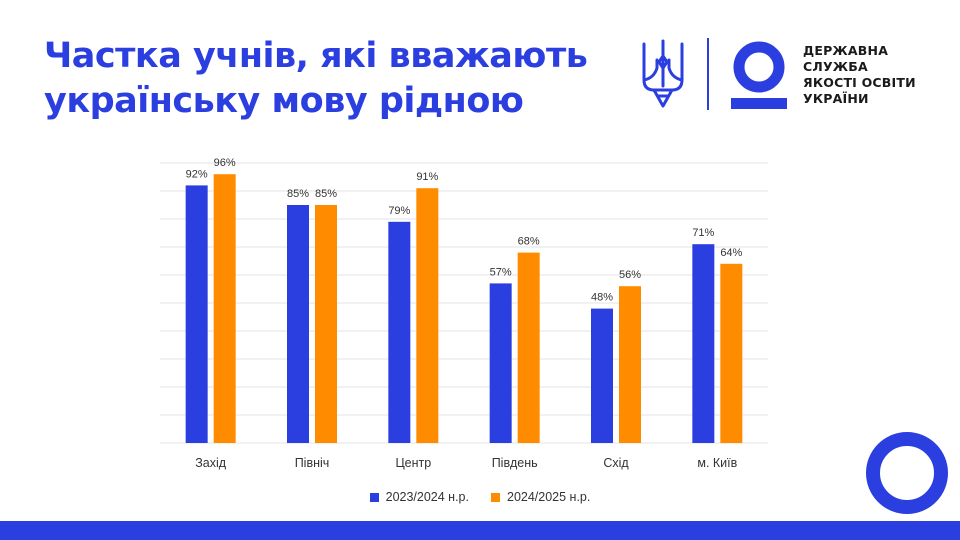 This screenshot has height=540, width=960. I want to click on x-tick-label: Схід, so click(616, 463).